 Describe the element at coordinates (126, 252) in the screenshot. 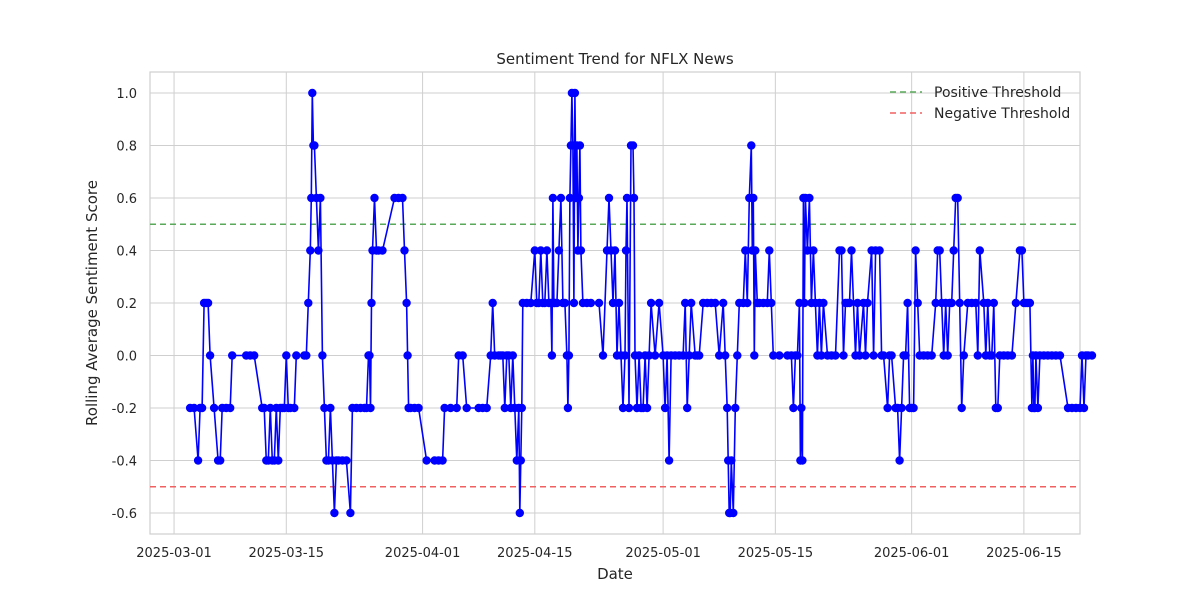

I see `y-tick-label: 0.4` at that location.